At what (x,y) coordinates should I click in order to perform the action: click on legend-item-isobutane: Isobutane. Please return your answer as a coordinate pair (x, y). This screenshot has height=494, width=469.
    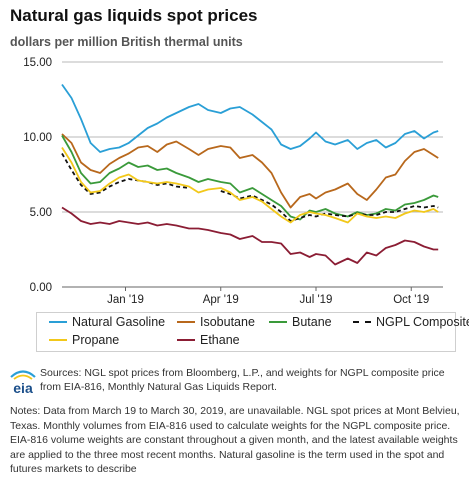
    Looking at the image, I should click on (216, 322).